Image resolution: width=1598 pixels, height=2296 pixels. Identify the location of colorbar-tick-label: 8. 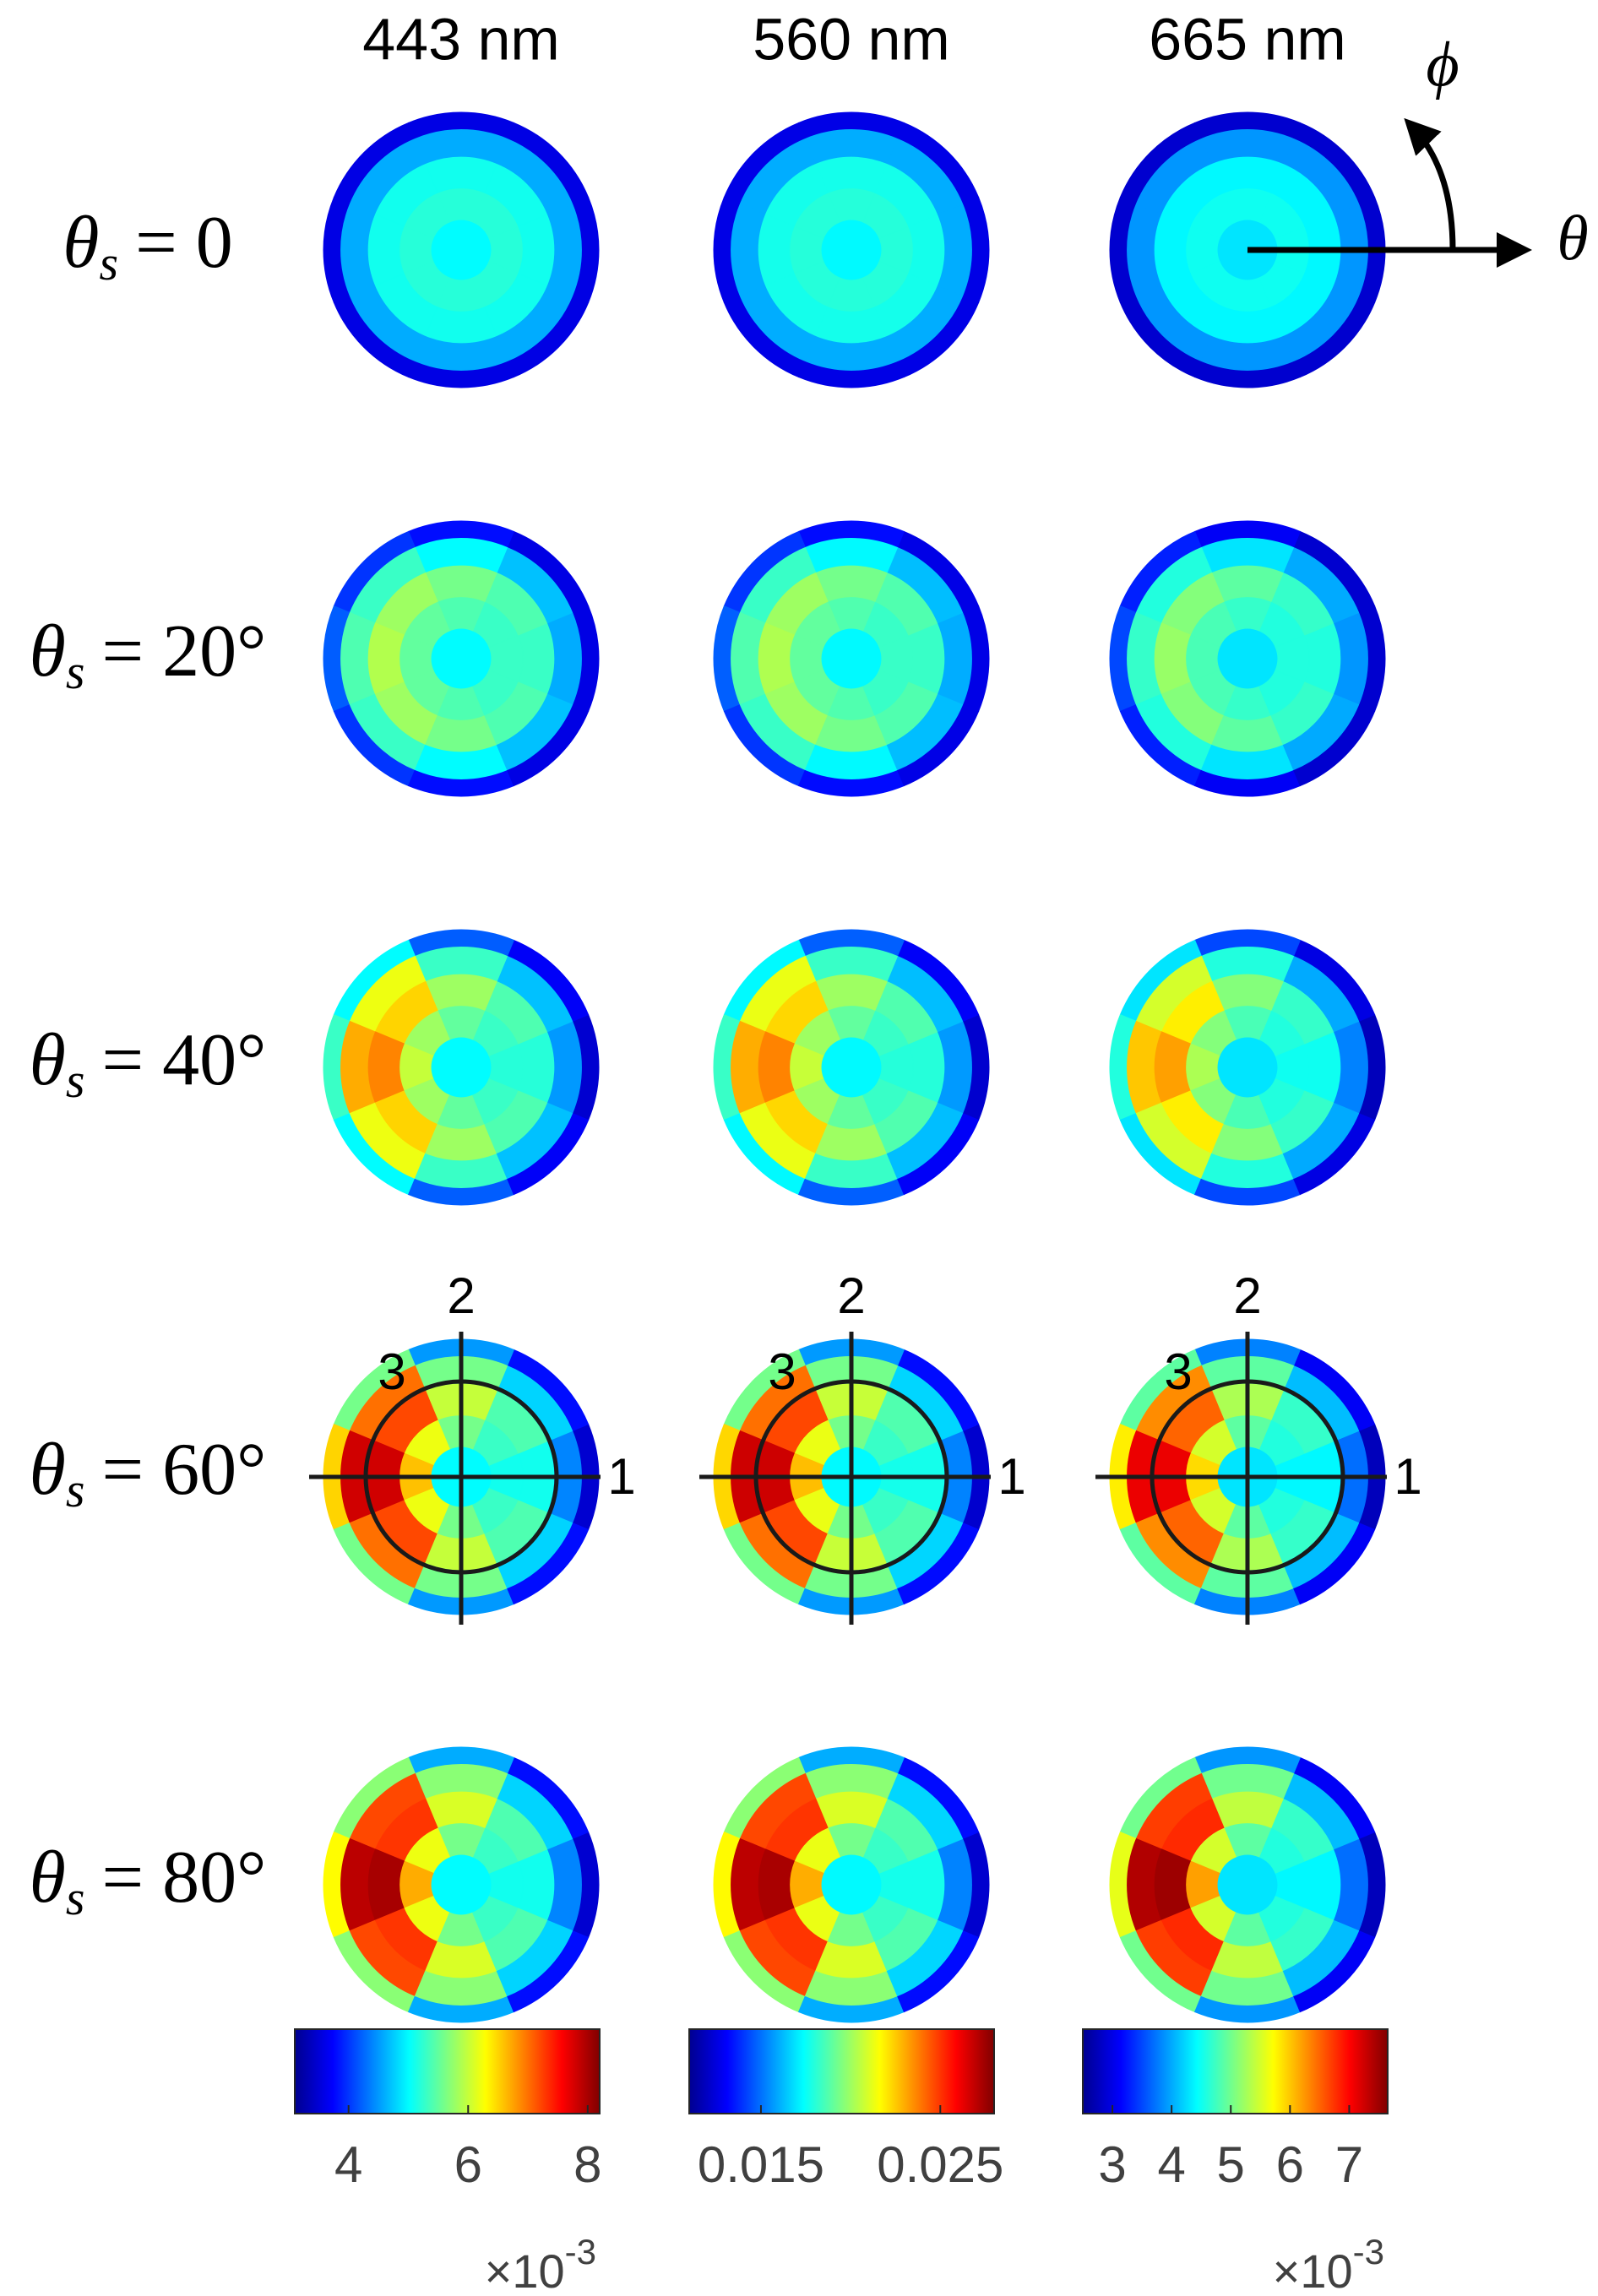
(587, 2164).